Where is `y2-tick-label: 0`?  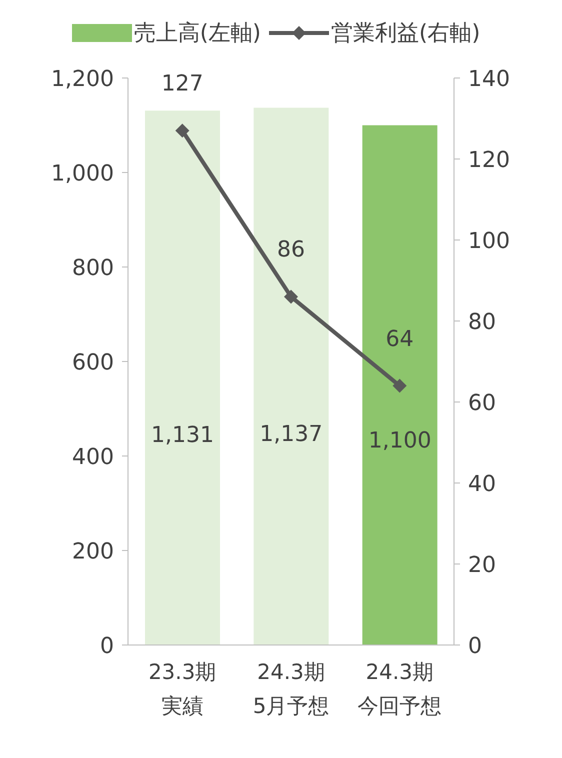
y2-tick-label: 0 is located at coordinates (475, 646).